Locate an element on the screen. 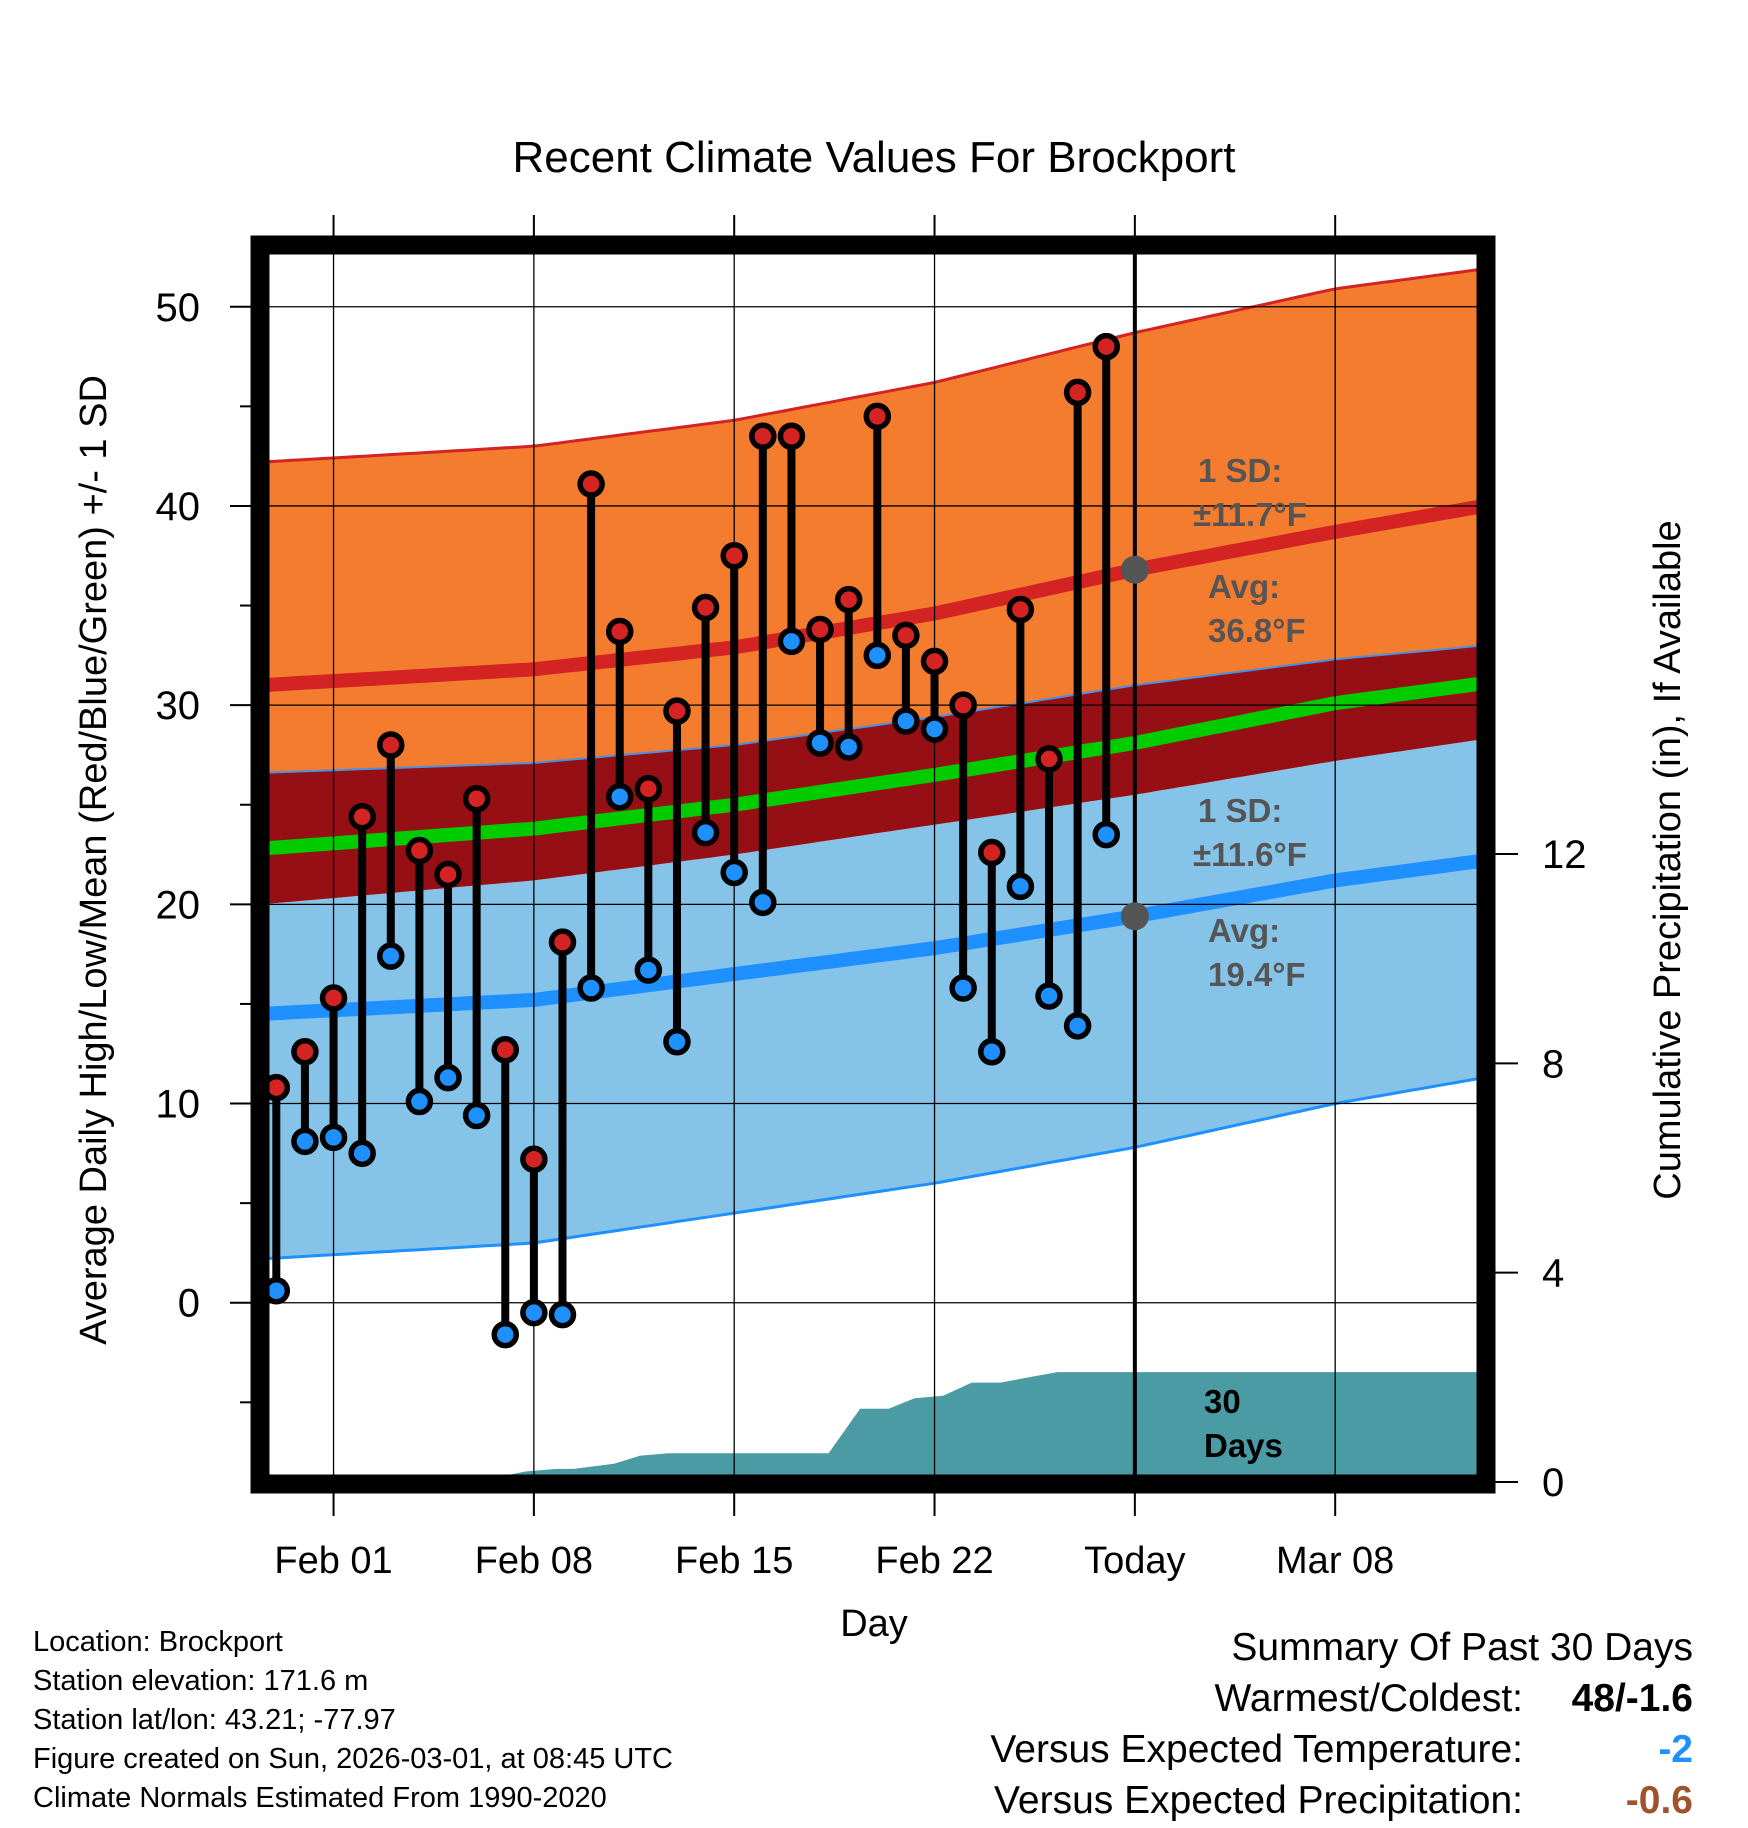 The width and height of the screenshot is (1748, 1828). high-avg-label: Avg: is located at coordinates (1244, 586).